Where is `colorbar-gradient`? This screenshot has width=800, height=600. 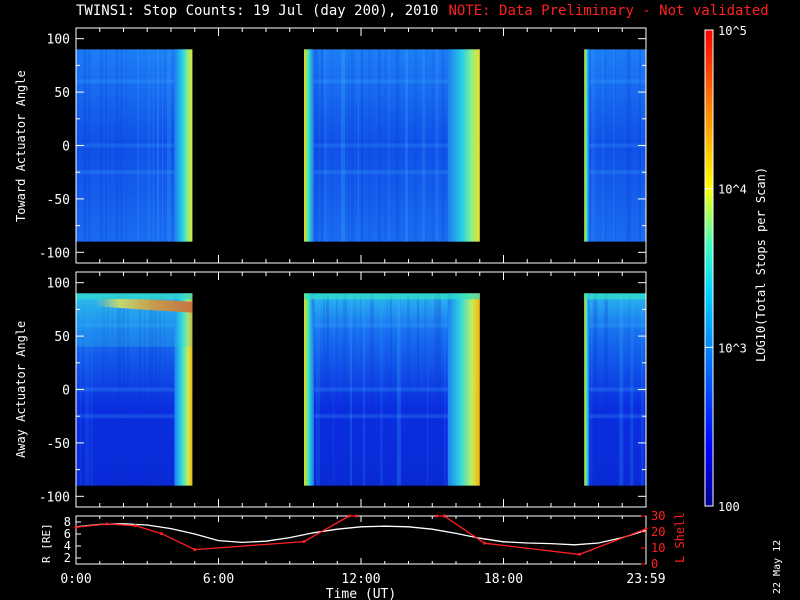
colorbar-gradient is located at coordinates (709, 268).